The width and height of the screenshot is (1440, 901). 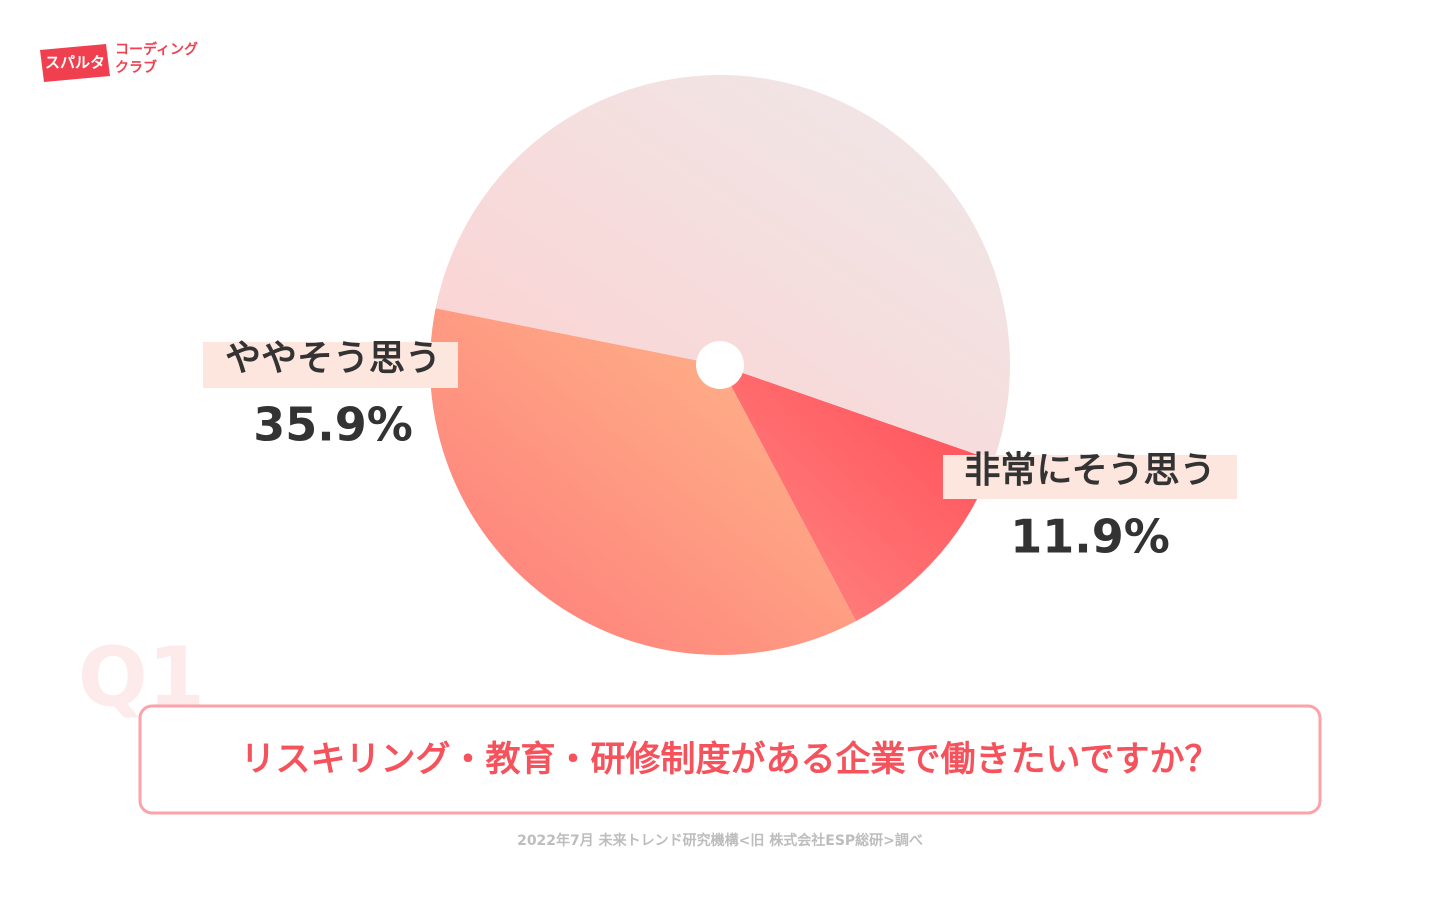 What do you see at coordinates (156, 49) in the screenshot?
I see `logo-name: コーディング` at bounding box center [156, 49].